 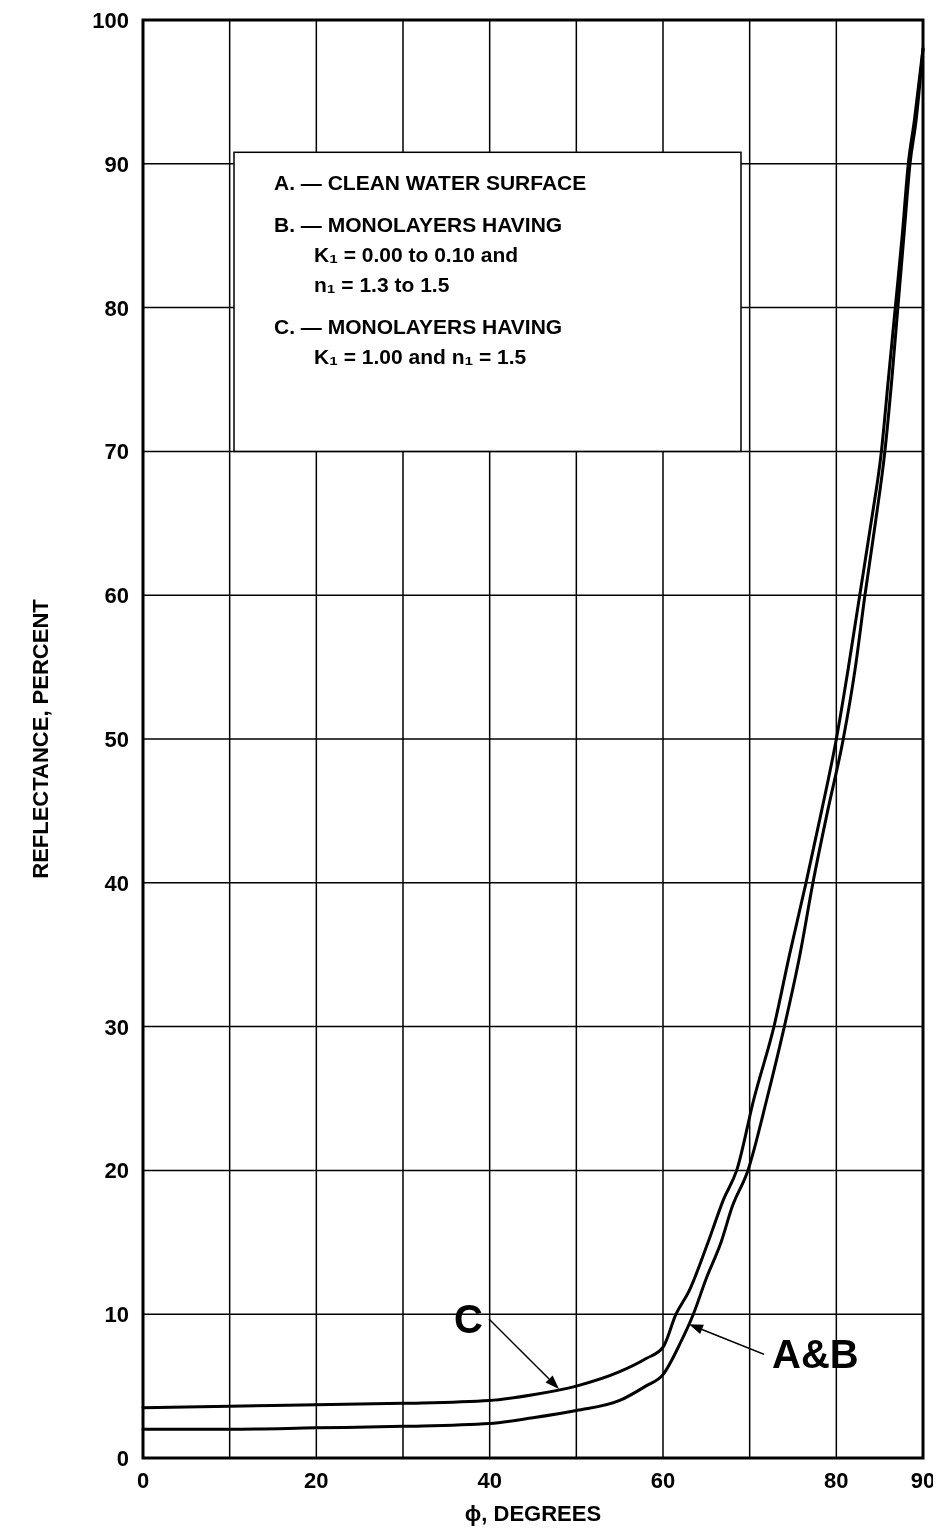 I want to click on y-axis-title: REFLECTANCE, PERCENT, so click(x=40, y=738).